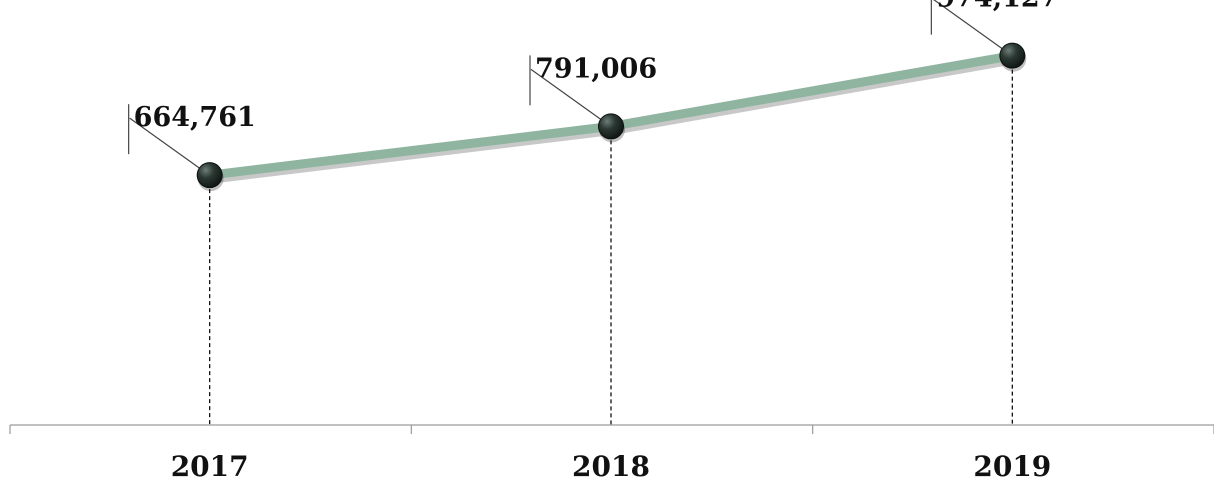 This screenshot has height=477, width=1214. Describe the element at coordinates (970, 26) in the screenshot. I see `leader-line-2019` at that location.